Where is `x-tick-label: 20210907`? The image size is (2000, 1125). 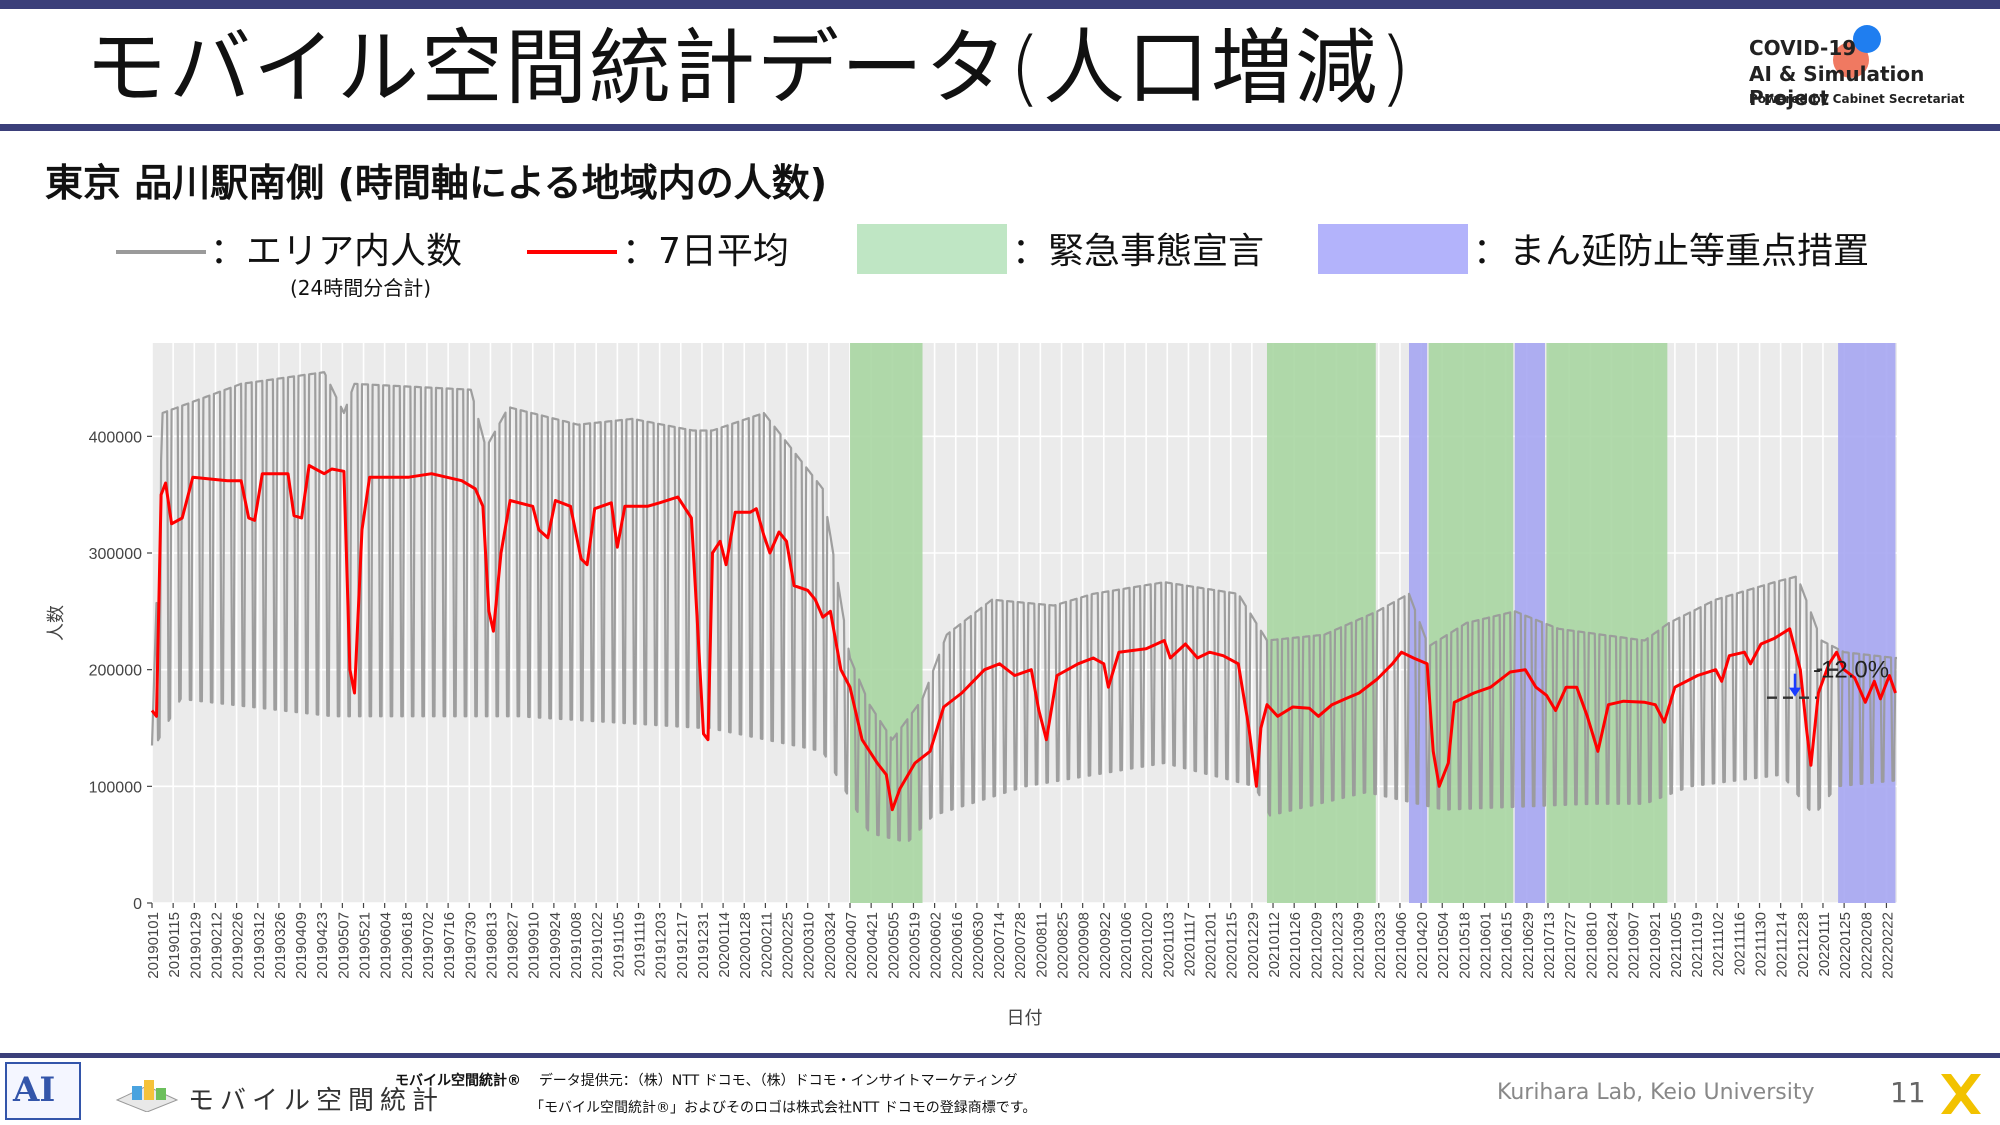 x-tick-label: 20210907 is located at coordinates (1634, 945).